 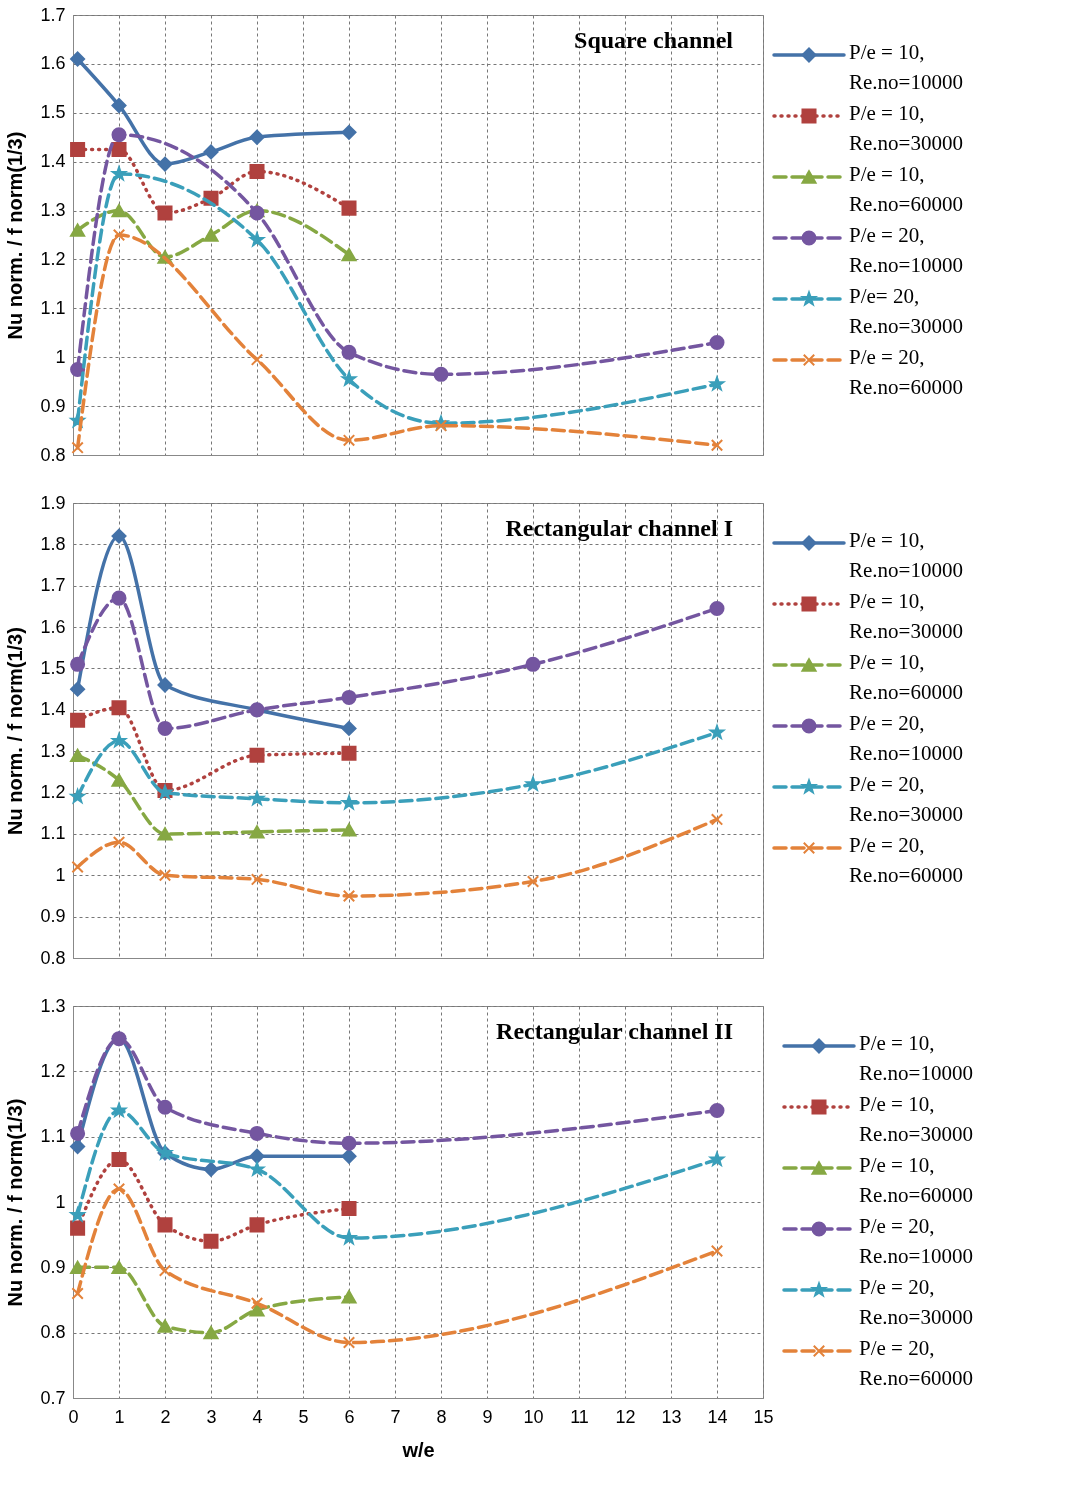 I want to click on x-tick-label: 15, so click(x=763, y=1416).